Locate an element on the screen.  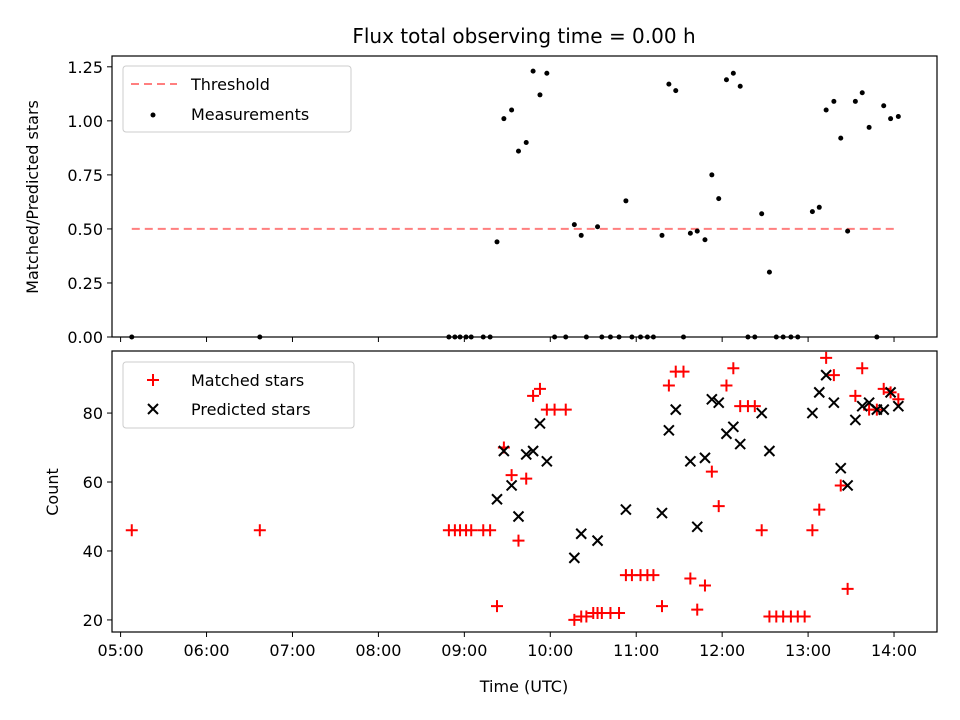
bottom-y-tick-label: 20 is located at coordinates (93, 620).